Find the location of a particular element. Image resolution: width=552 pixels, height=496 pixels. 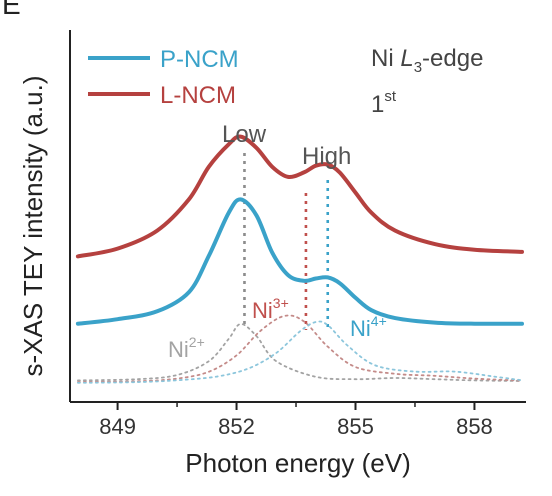

y-axis-title: s-XAS TEY intensity (a.u.) is located at coordinates (33, 225).